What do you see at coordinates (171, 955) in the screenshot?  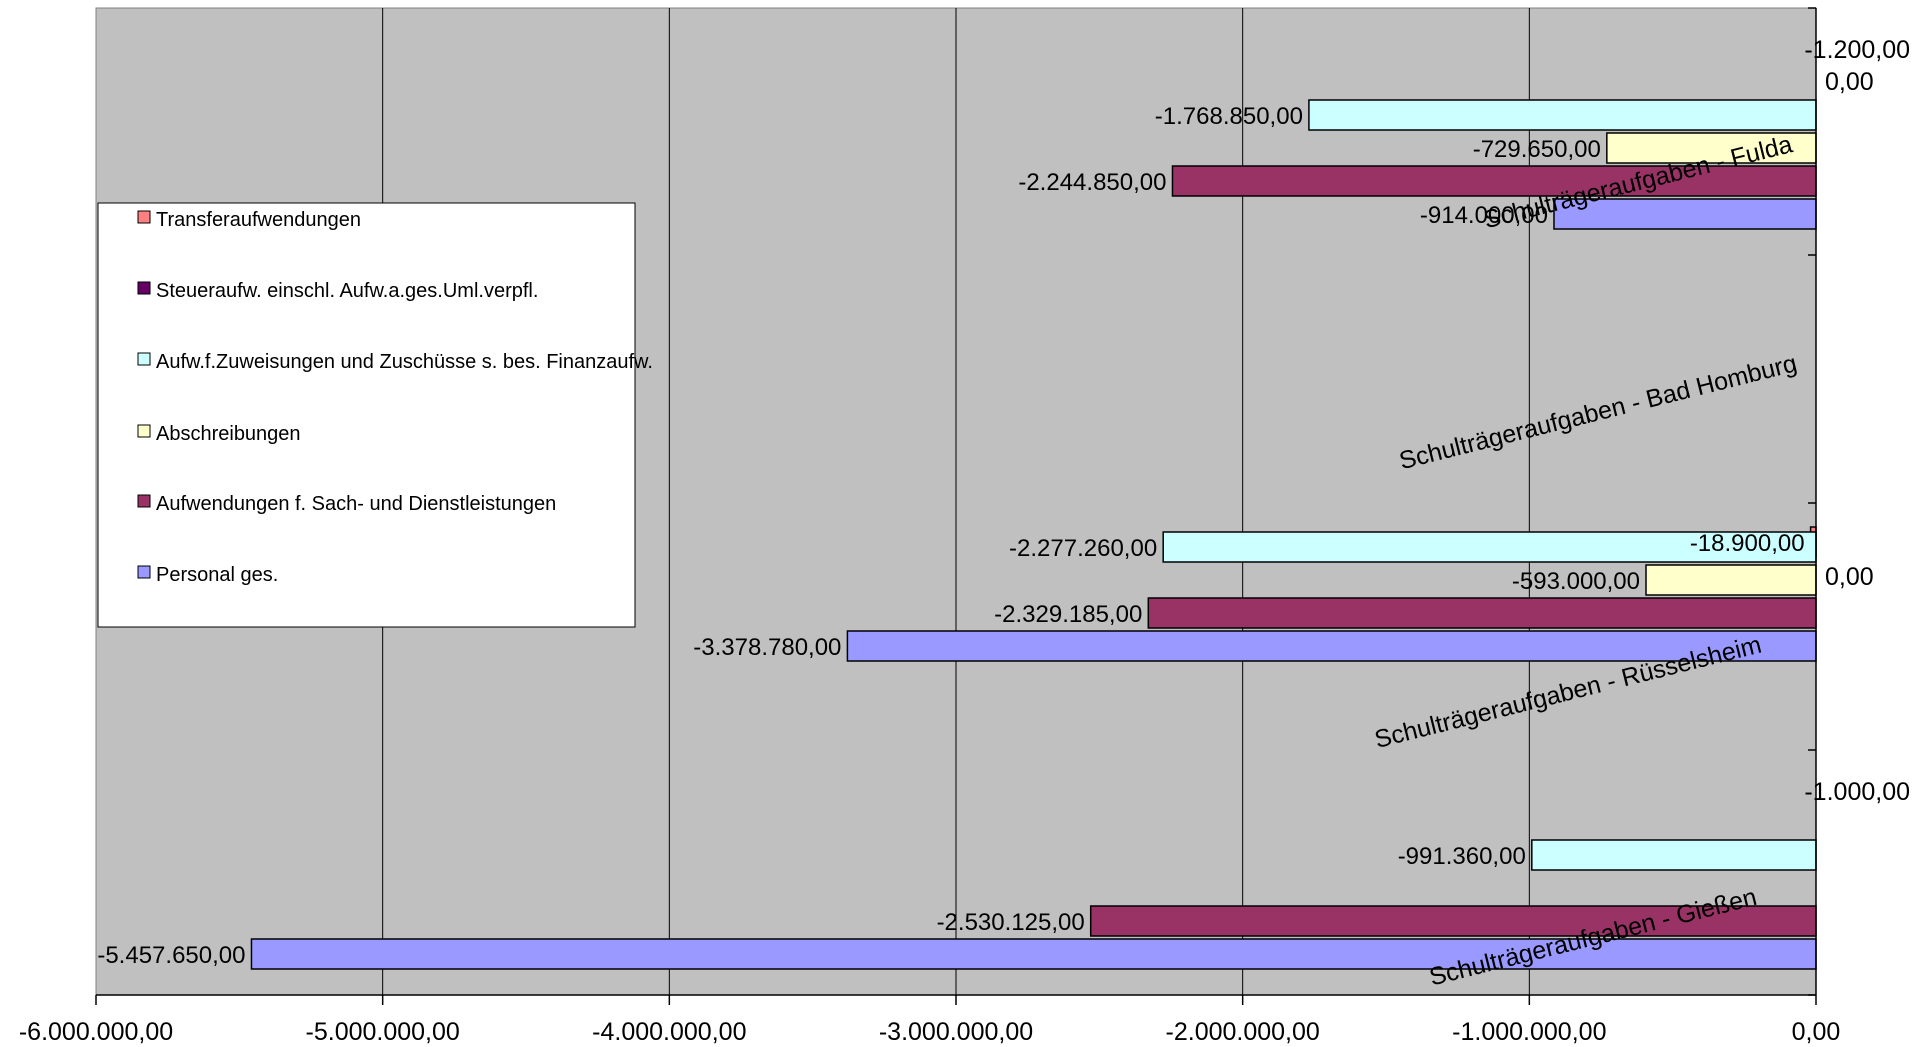 I see `data-label: -5.457.650,00` at bounding box center [171, 955].